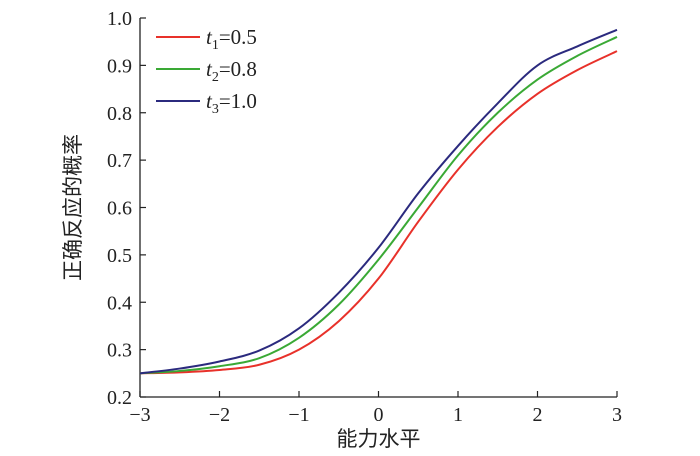  Describe the element at coordinates (379, 415) in the screenshot. I see `x-tick-label: 0` at that location.